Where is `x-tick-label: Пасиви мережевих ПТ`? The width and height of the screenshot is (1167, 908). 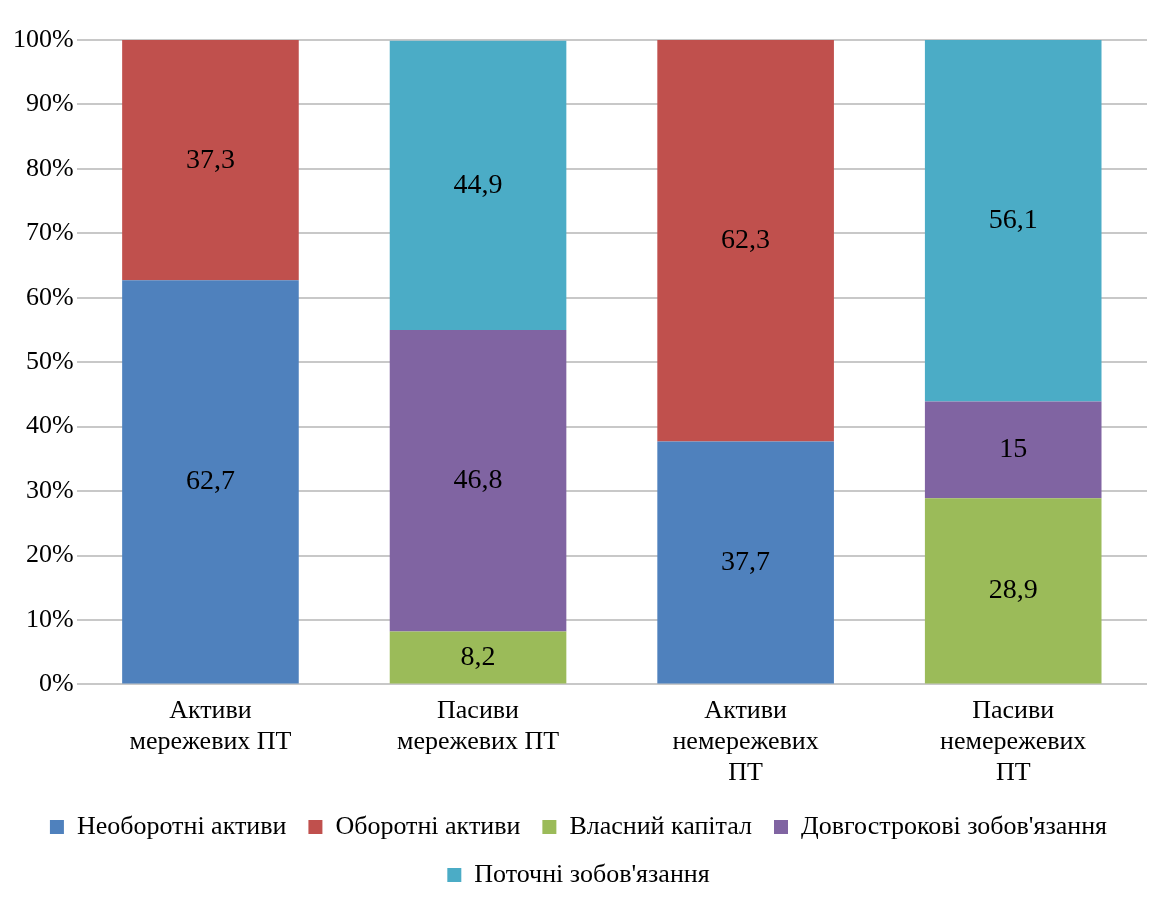 x-tick-label: Пасиви мережевих ПТ is located at coordinates (478, 725).